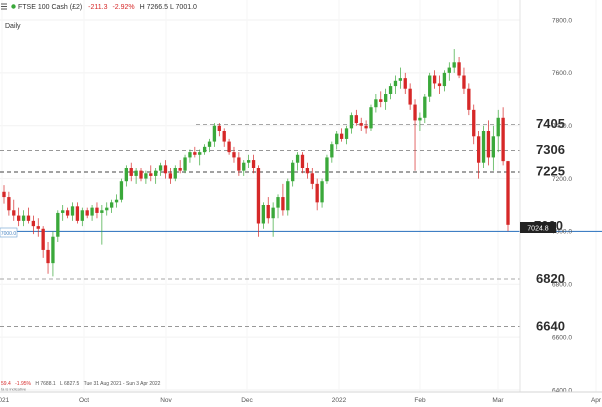 The image size is (602, 407). What do you see at coordinates (550, 326) in the screenshot?
I see `level-label-6640: 6640` at bounding box center [550, 326].